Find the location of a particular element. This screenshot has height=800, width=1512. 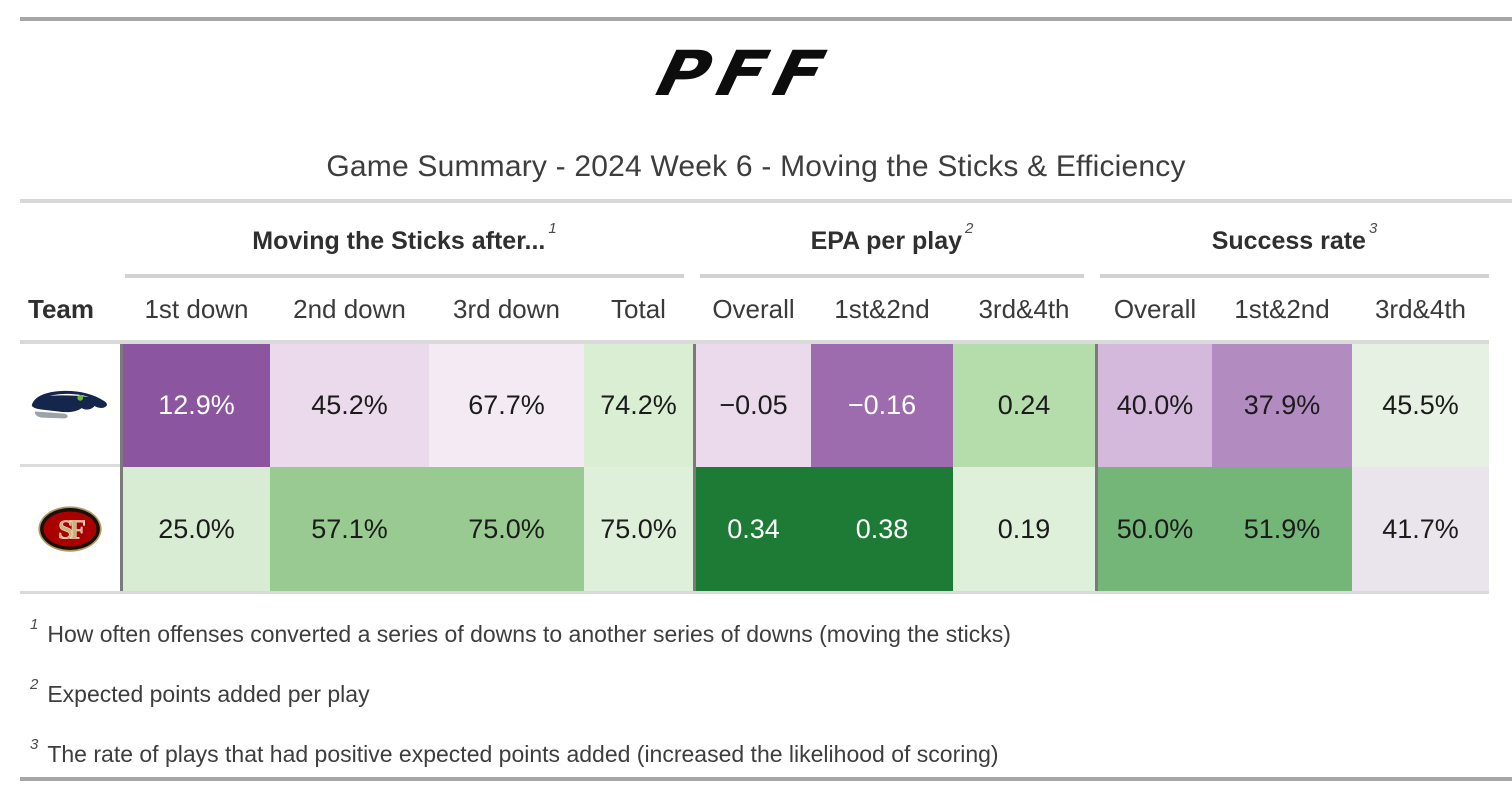

cell-seahawks-sr-1st2nd: 37.9% is located at coordinates (1282, 405).